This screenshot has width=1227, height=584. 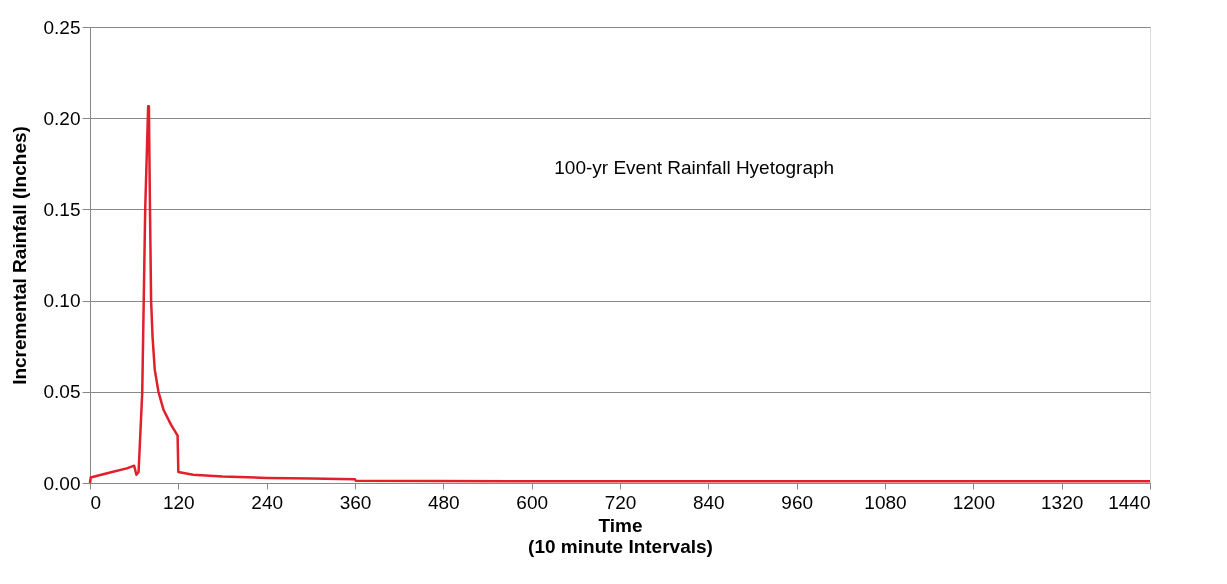 I want to click on y-tick-label: 0.20, so click(x=62, y=118).